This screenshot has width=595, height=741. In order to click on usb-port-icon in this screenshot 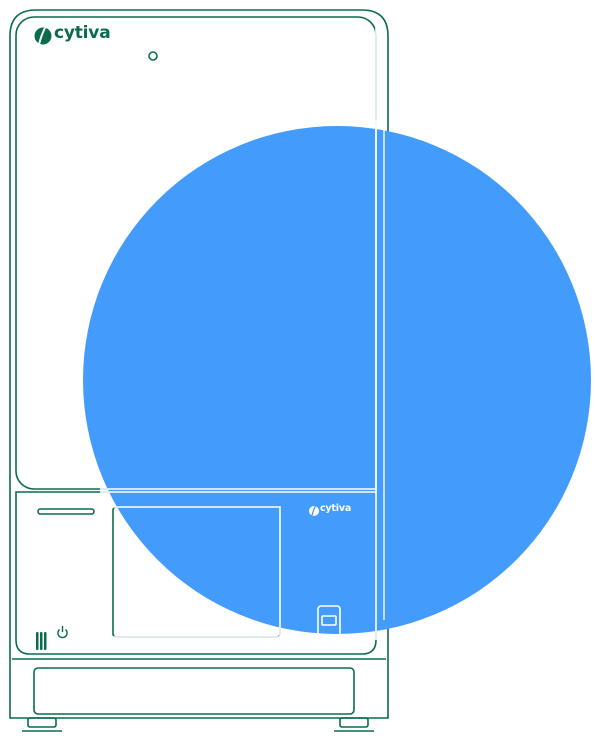, I will do `click(329, 621)`.